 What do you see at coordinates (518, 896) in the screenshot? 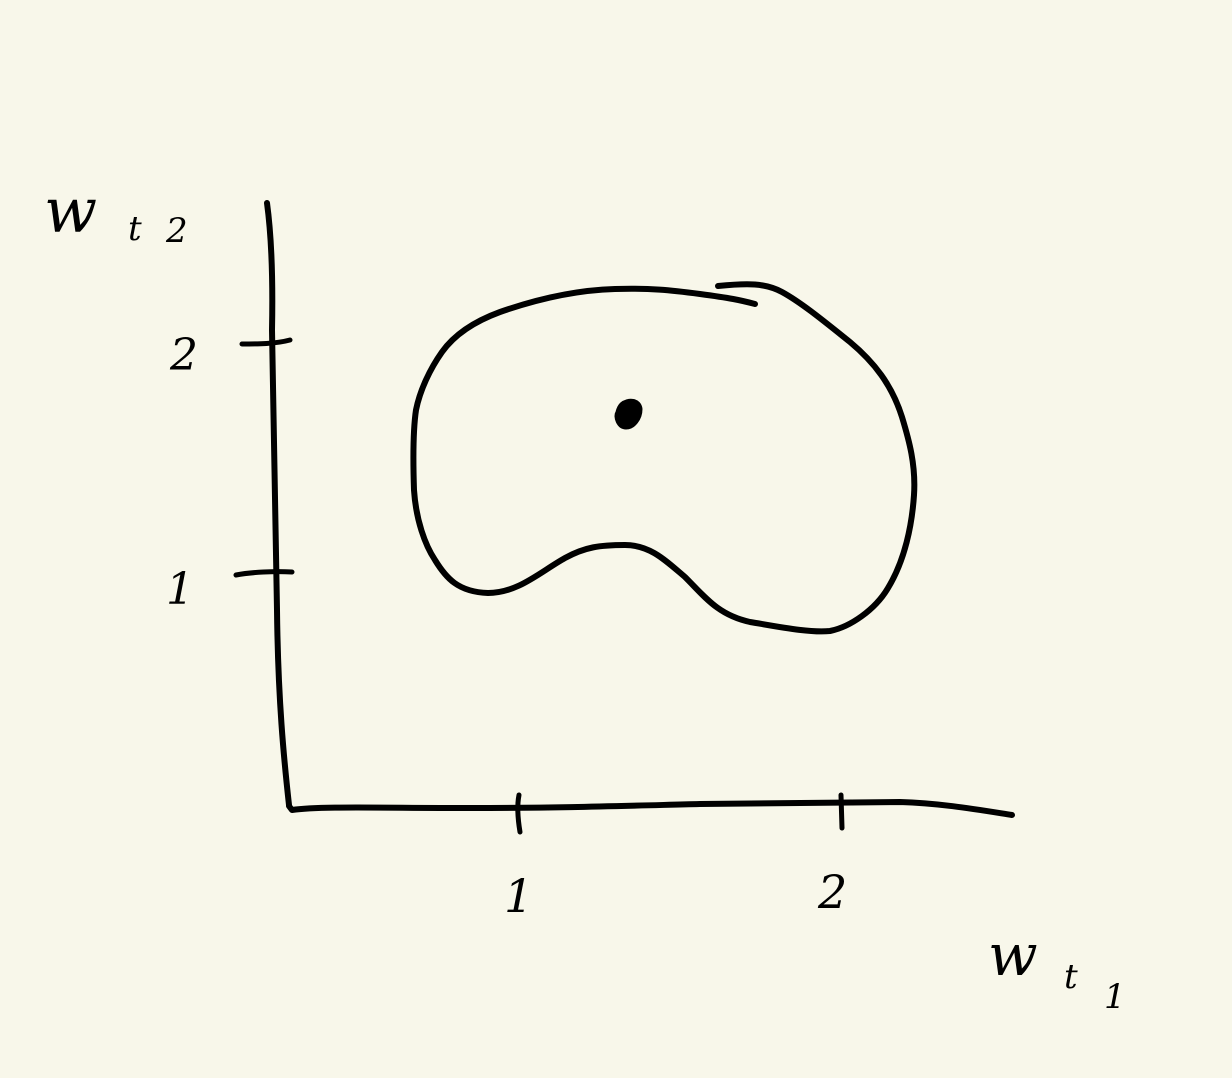
I see `x-tick-label-1: 1` at bounding box center [518, 896].